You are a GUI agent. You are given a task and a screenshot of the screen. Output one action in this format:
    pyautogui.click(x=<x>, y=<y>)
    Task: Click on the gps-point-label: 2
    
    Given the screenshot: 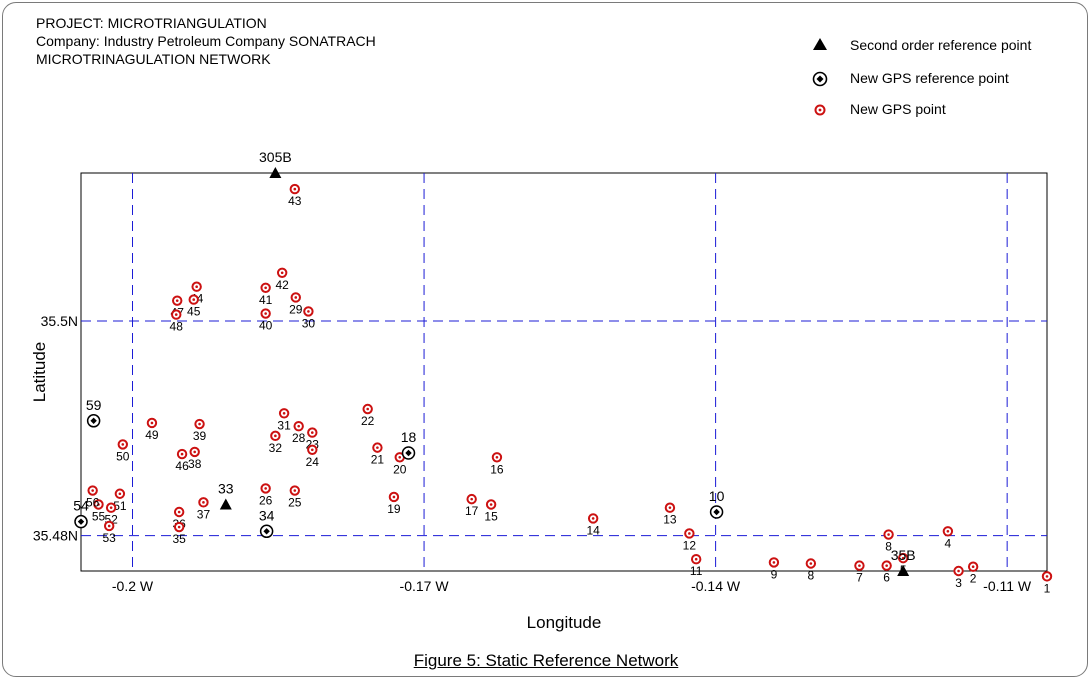 What is the action you would take?
    pyautogui.click(x=973, y=579)
    